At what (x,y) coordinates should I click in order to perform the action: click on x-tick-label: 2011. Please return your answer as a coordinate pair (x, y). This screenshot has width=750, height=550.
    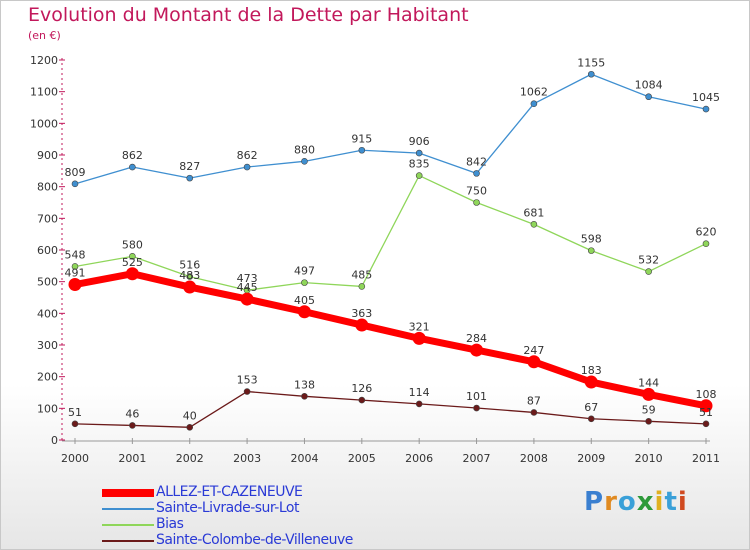
    Looking at the image, I should click on (706, 458).